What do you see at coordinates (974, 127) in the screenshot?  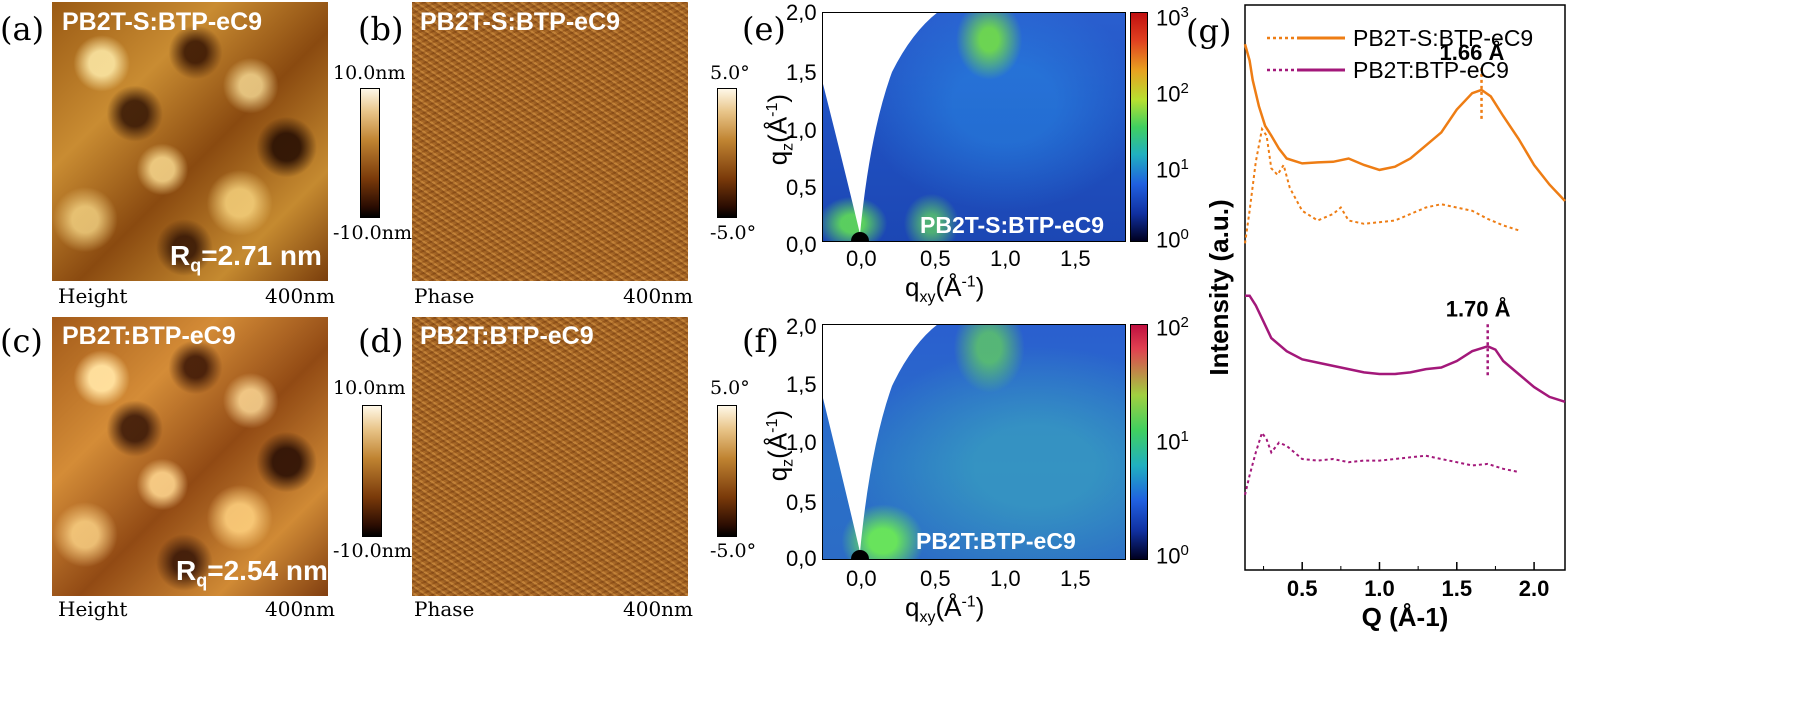 I see `giwaxs-image-e` at bounding box center [974, 127].